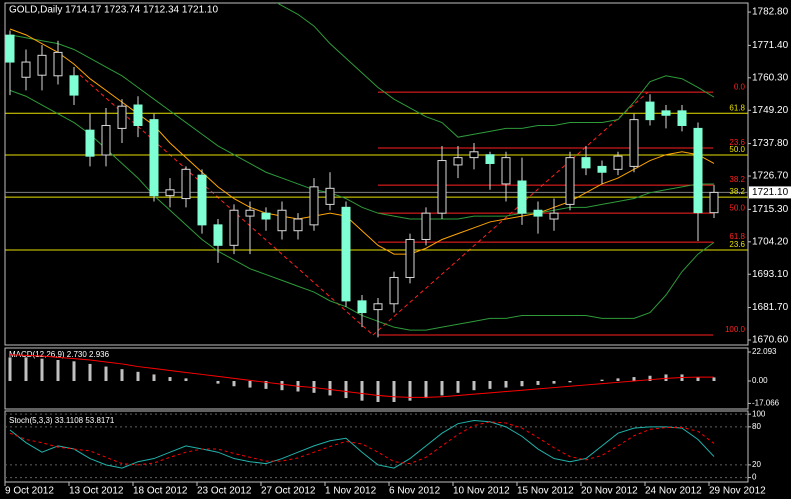 This screenshot has width=791, height=499. I want to click on y-tick-label: 1760.30, so click(770, 77).